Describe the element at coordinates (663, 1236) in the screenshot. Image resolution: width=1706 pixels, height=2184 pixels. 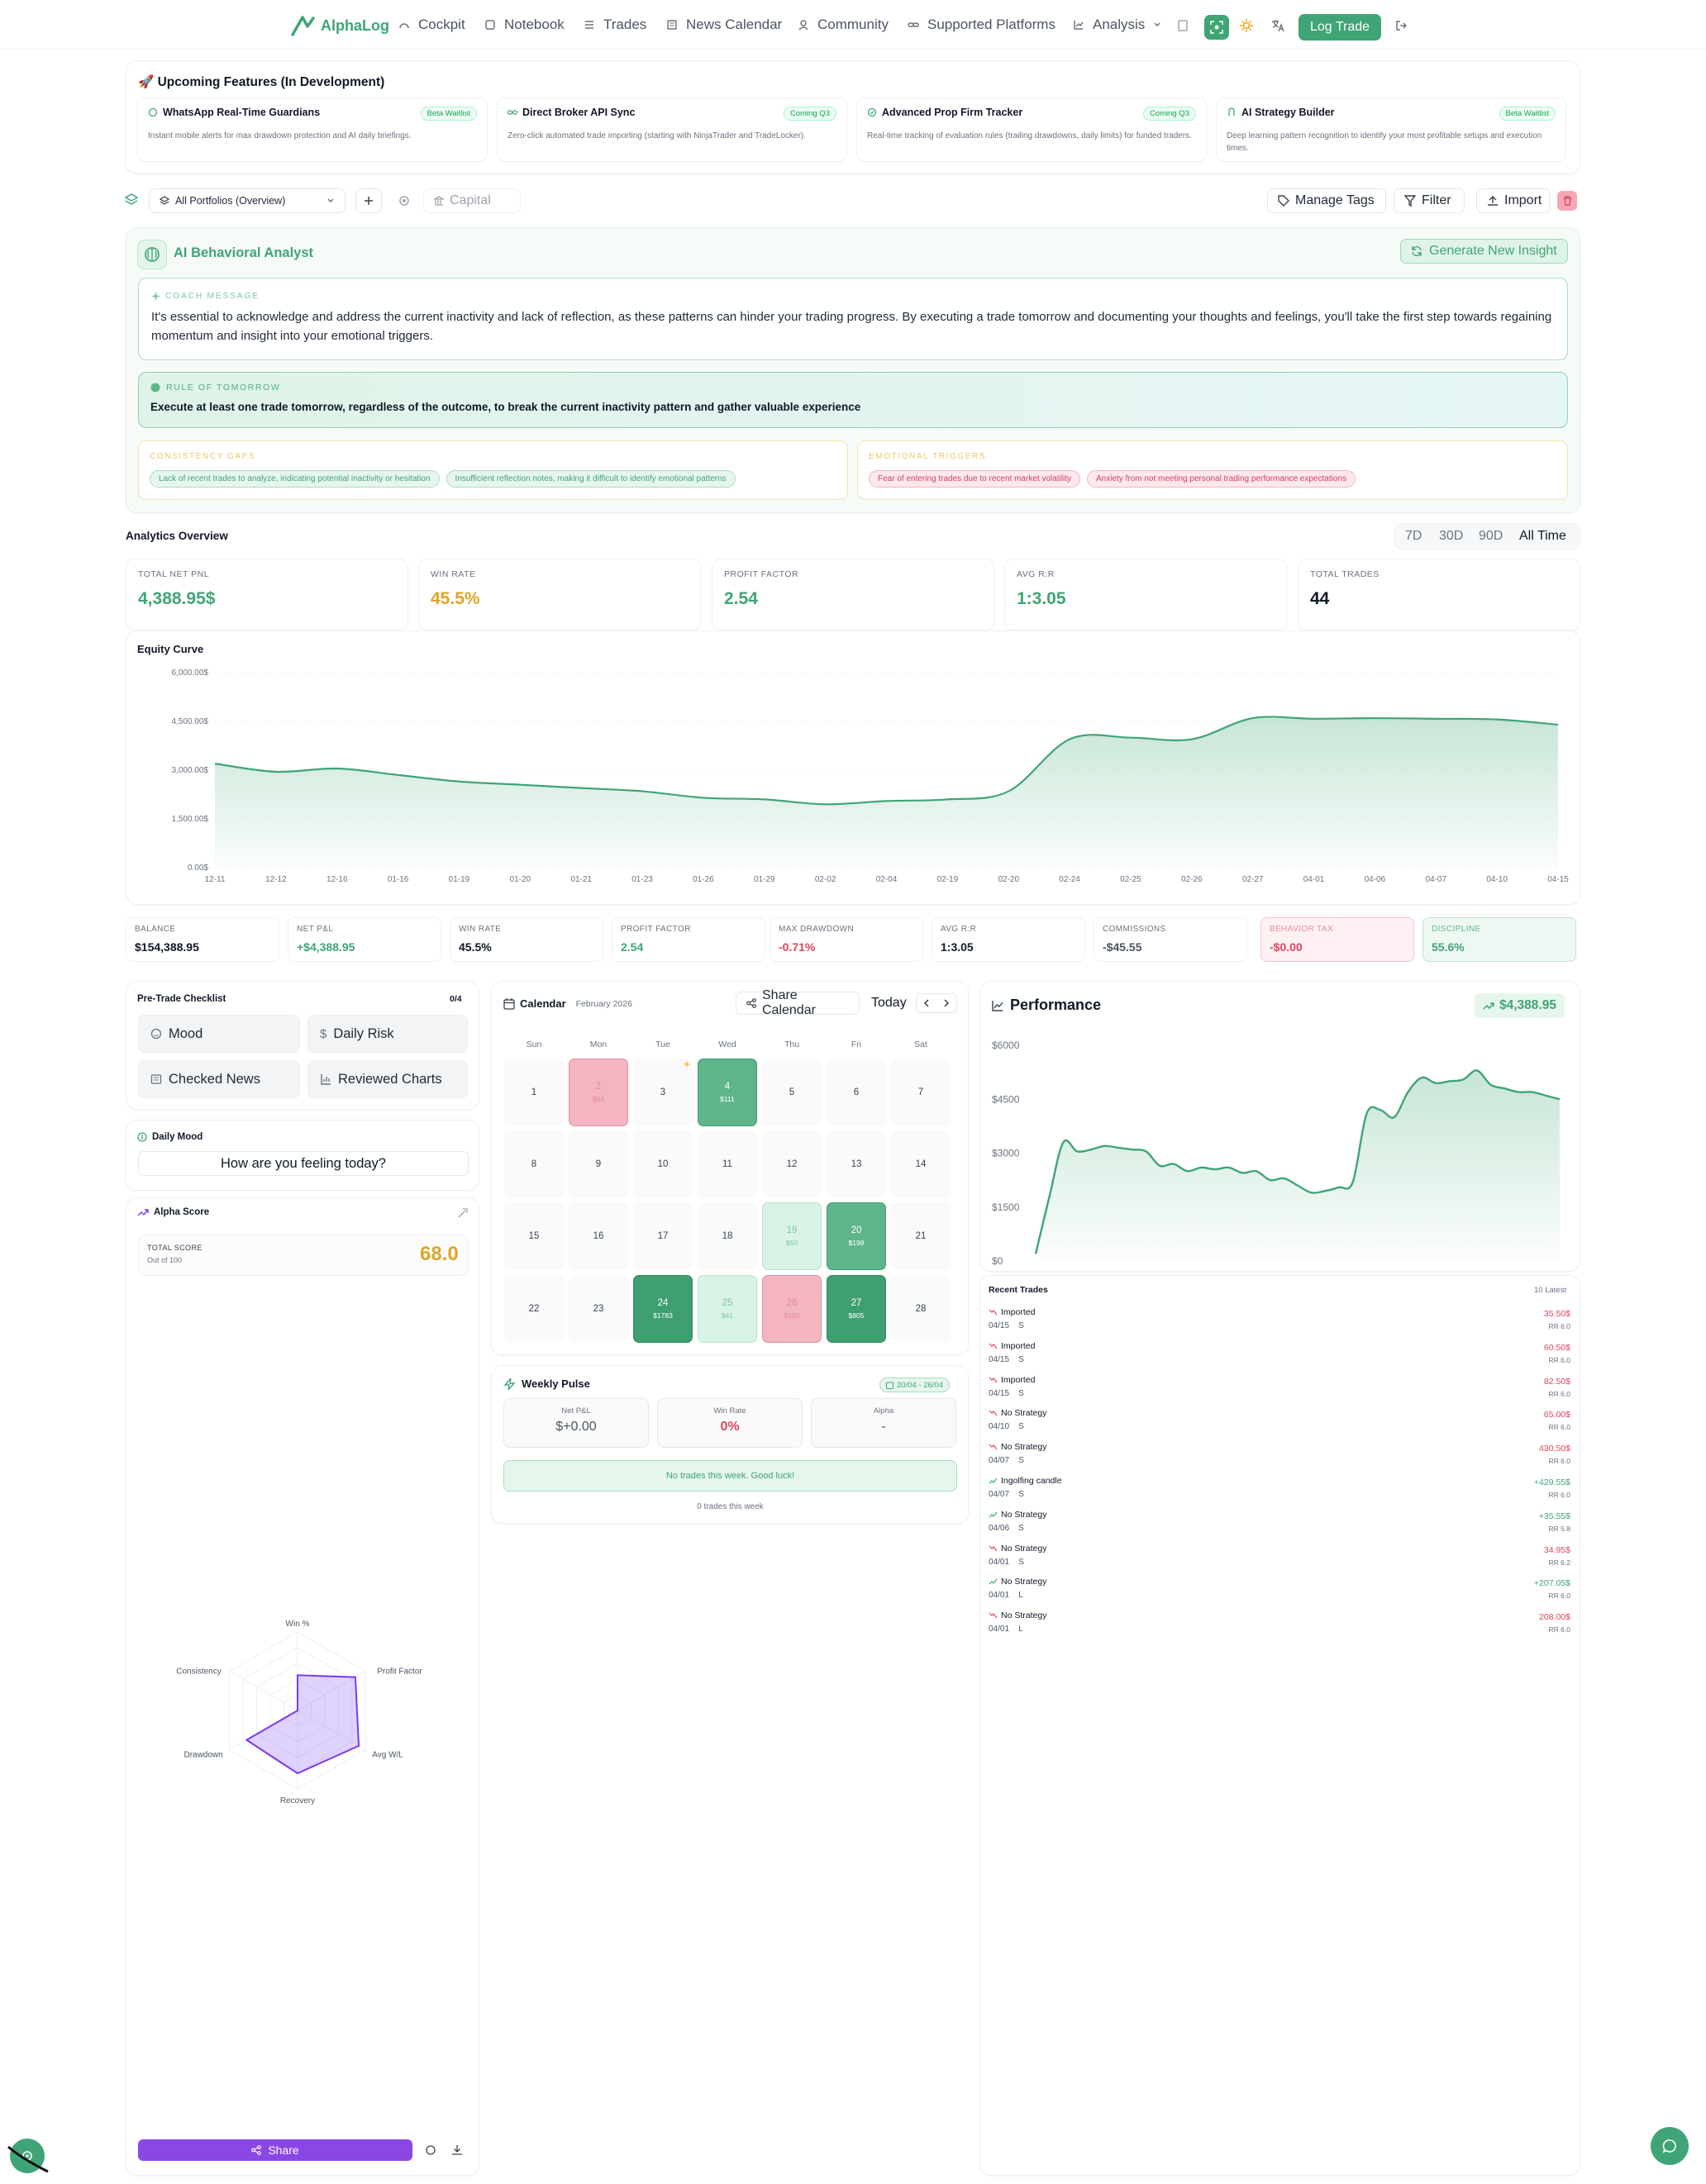
I see `calendar-day: 17` at that location.